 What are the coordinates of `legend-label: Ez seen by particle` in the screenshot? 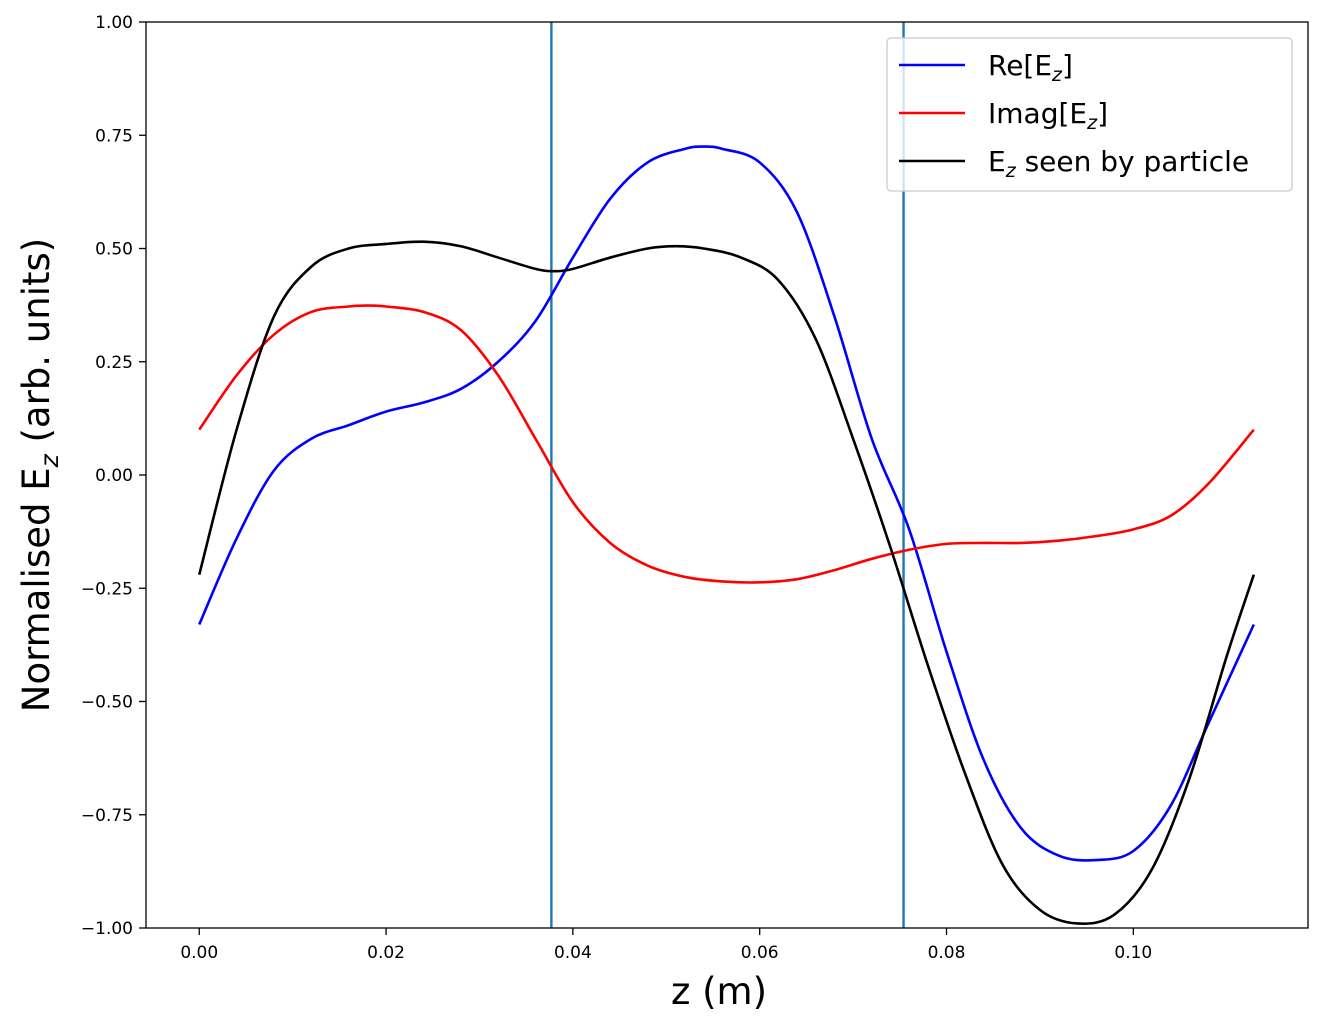 It's located at (1118, 163).